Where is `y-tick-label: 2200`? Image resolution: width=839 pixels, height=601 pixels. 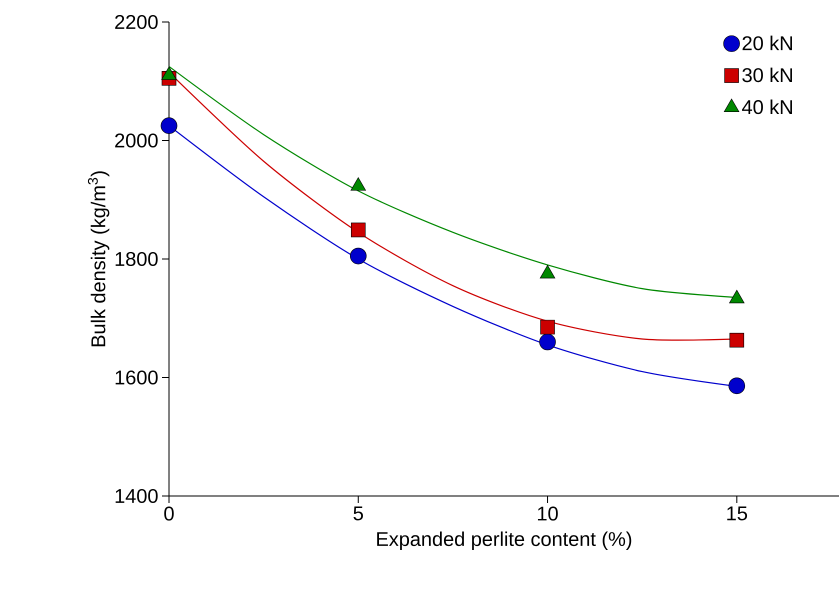 y-tick-label: 2200 is located at coordinates (136, 22).